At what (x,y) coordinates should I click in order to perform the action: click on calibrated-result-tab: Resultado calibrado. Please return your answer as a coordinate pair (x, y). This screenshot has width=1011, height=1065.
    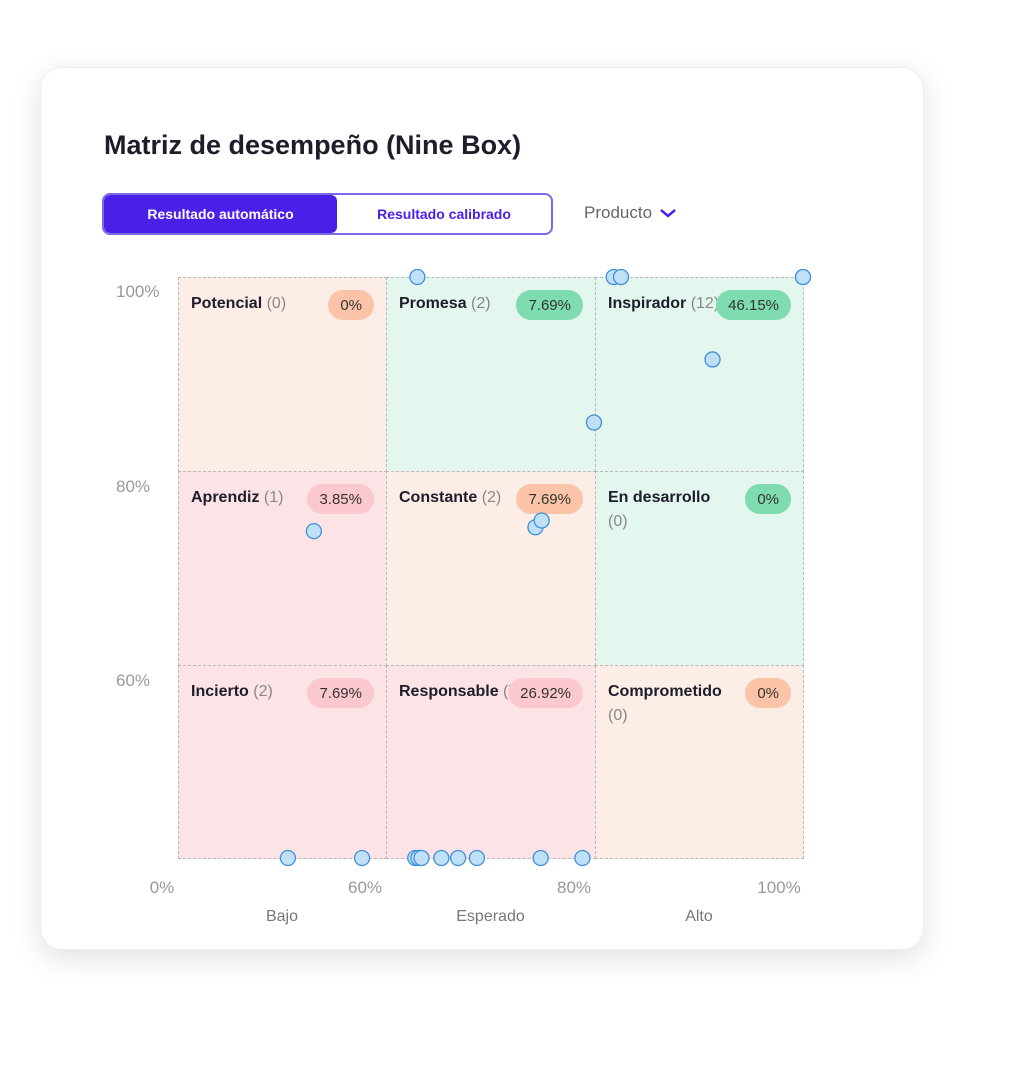
    Looking at the image, I should click on (444, 214).